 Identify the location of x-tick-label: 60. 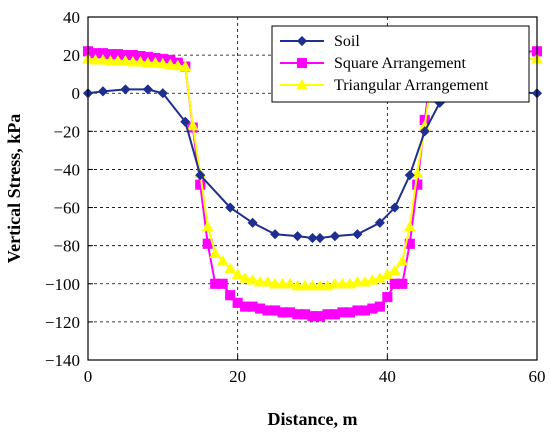
(537, 376).